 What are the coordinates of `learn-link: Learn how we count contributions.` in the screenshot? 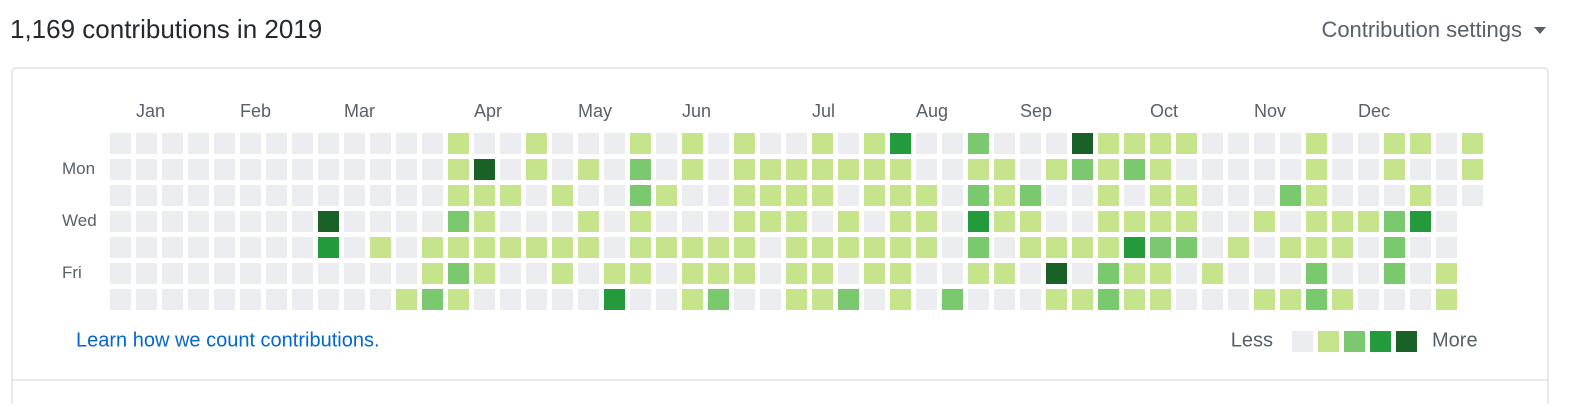 It's located at (228, 340).